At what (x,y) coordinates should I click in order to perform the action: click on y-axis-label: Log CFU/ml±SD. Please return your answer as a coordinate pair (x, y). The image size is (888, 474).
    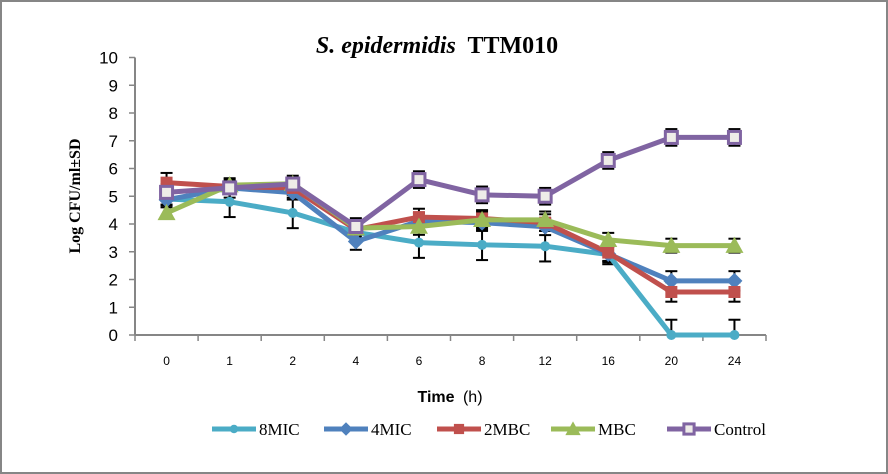
    Looking at the image, I should click on (75, 195).